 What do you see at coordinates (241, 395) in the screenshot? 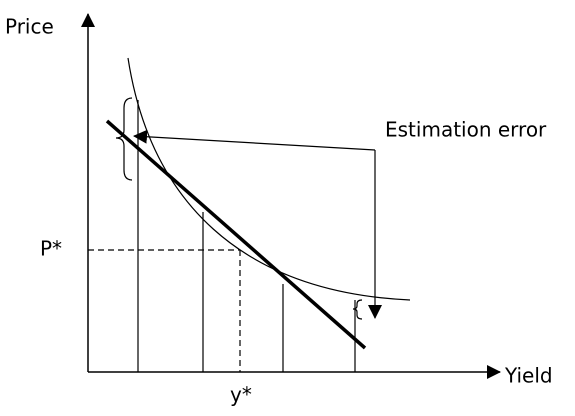
I see `y-star-label: y*` at bounding box center [241, 395].